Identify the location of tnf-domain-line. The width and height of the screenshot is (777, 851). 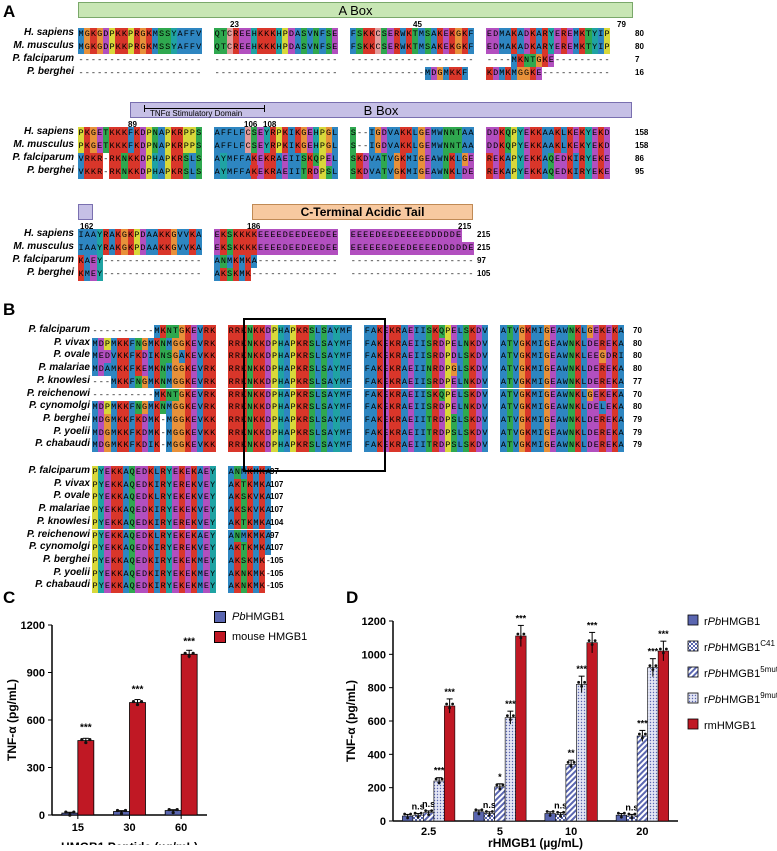
(204, 108).